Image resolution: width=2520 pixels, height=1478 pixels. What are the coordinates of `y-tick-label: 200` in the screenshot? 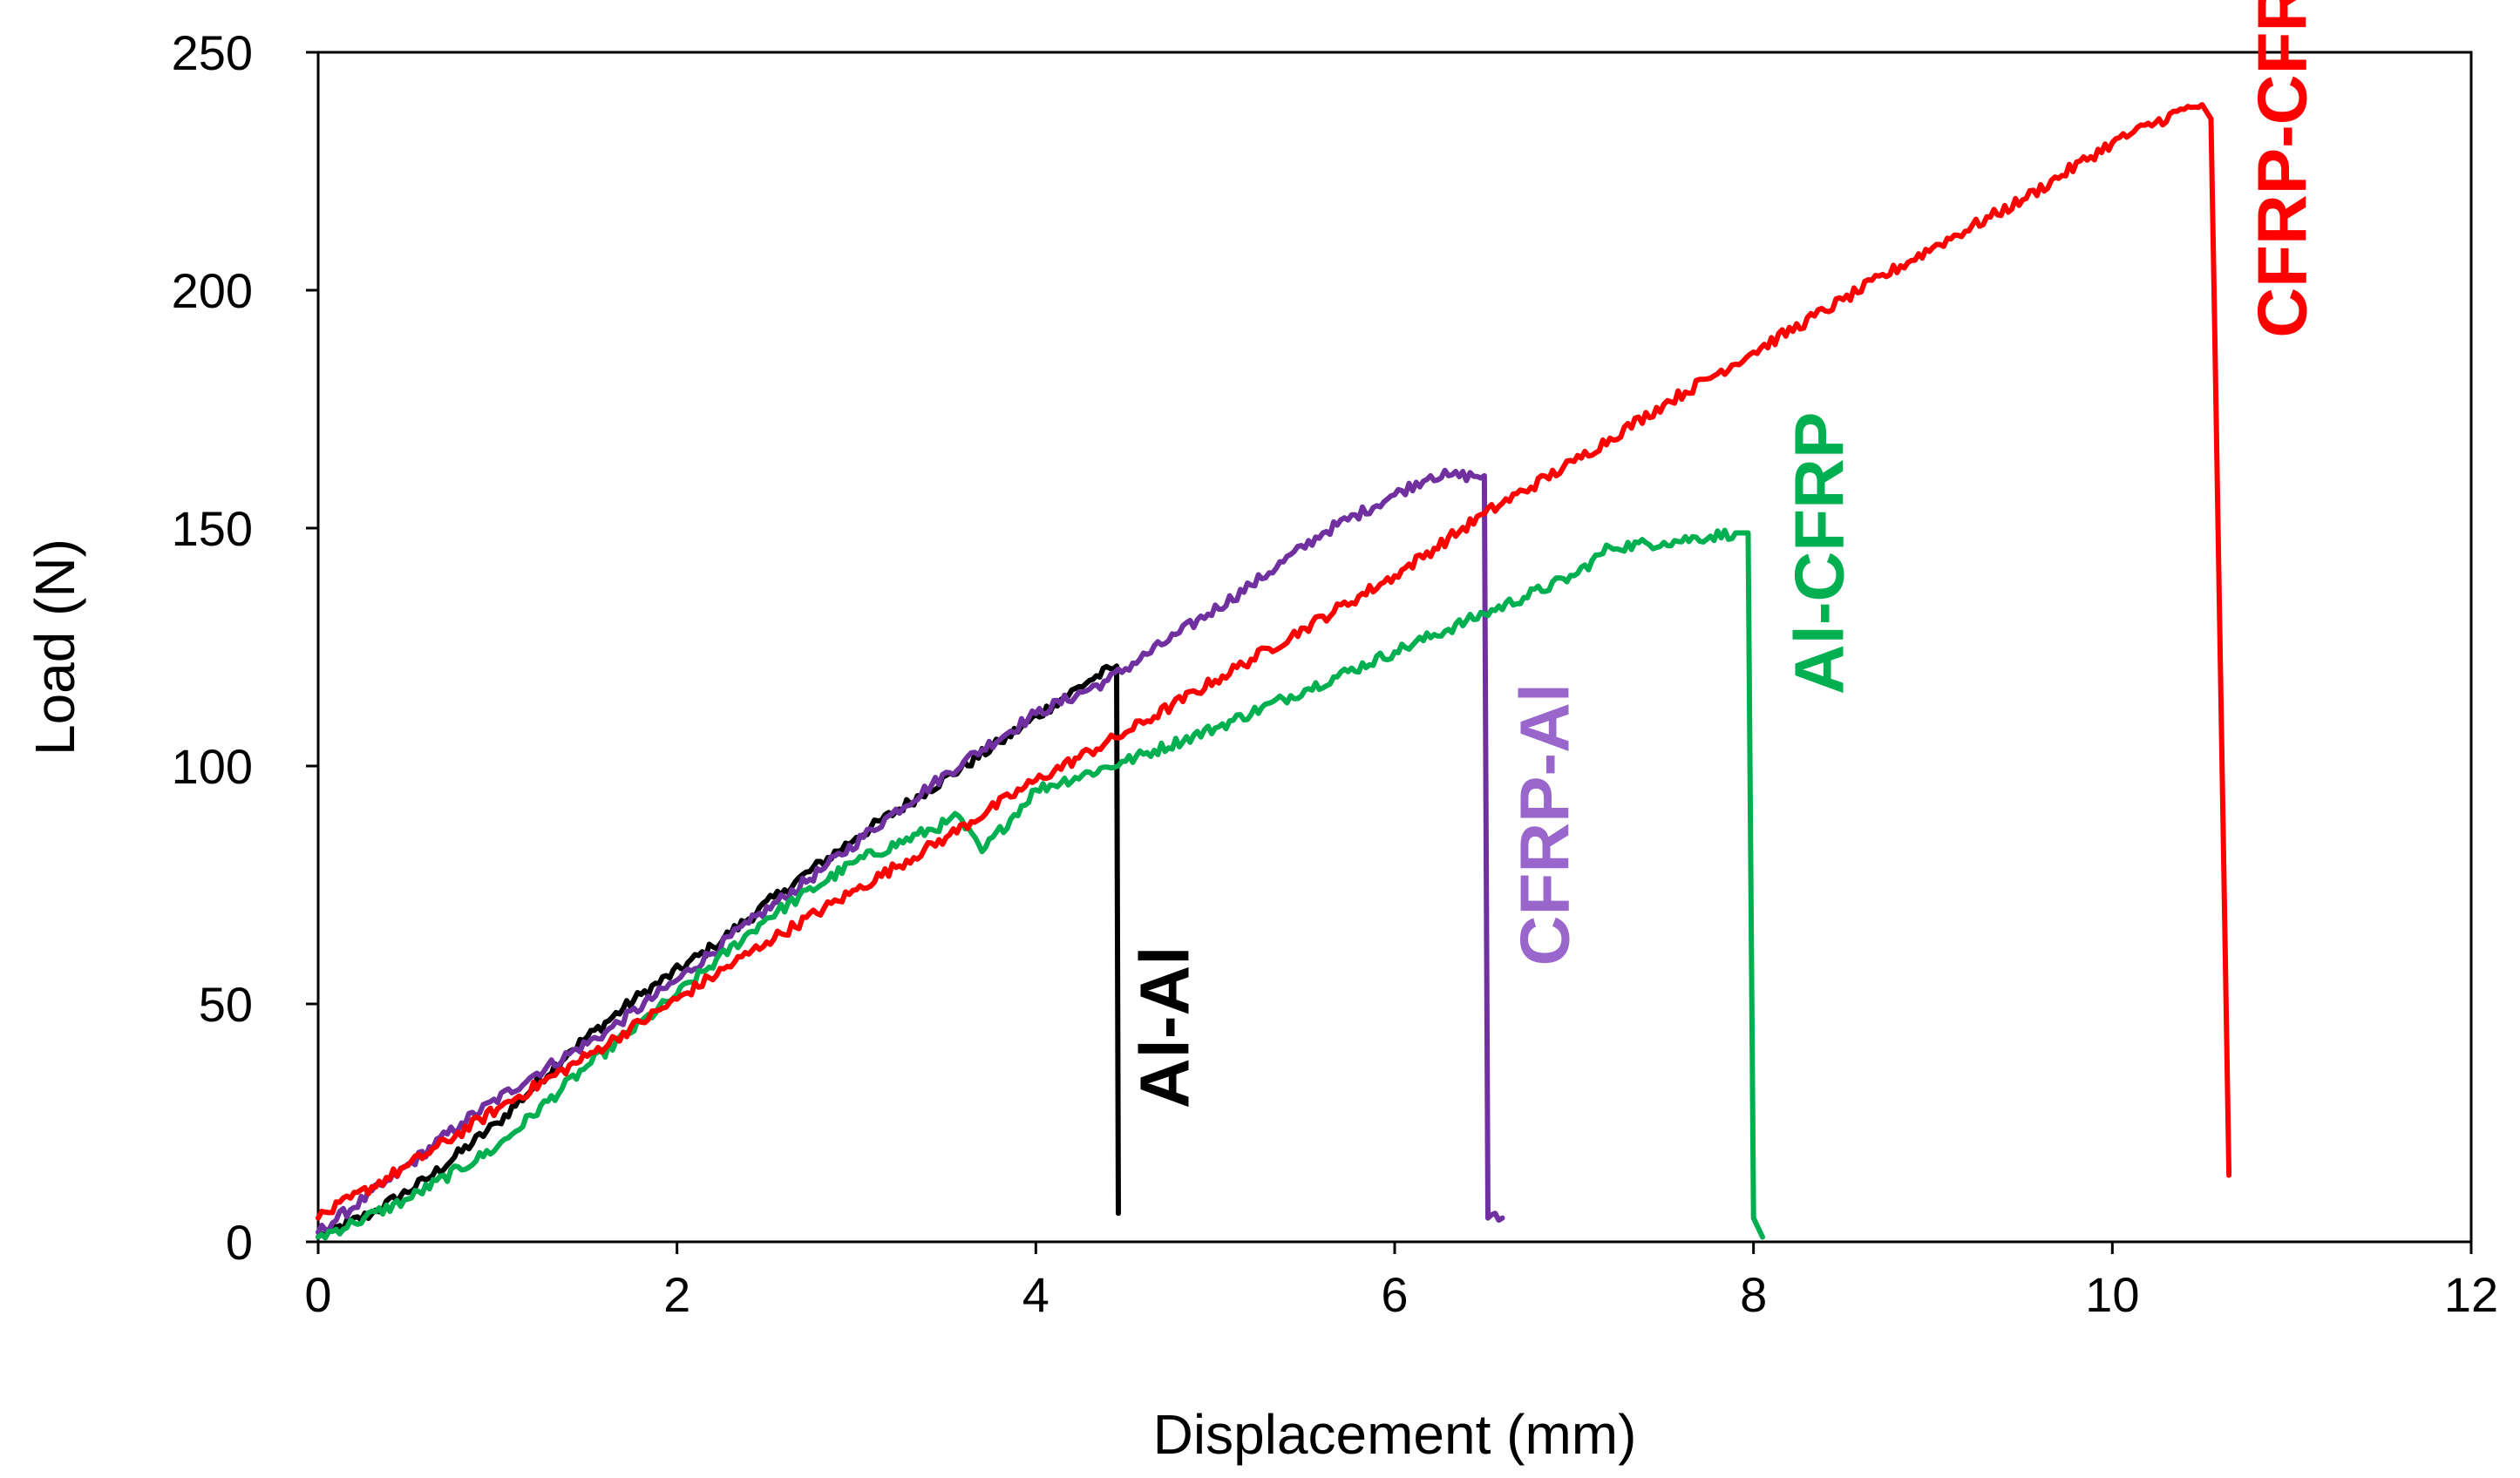 It's located at (212, 290).